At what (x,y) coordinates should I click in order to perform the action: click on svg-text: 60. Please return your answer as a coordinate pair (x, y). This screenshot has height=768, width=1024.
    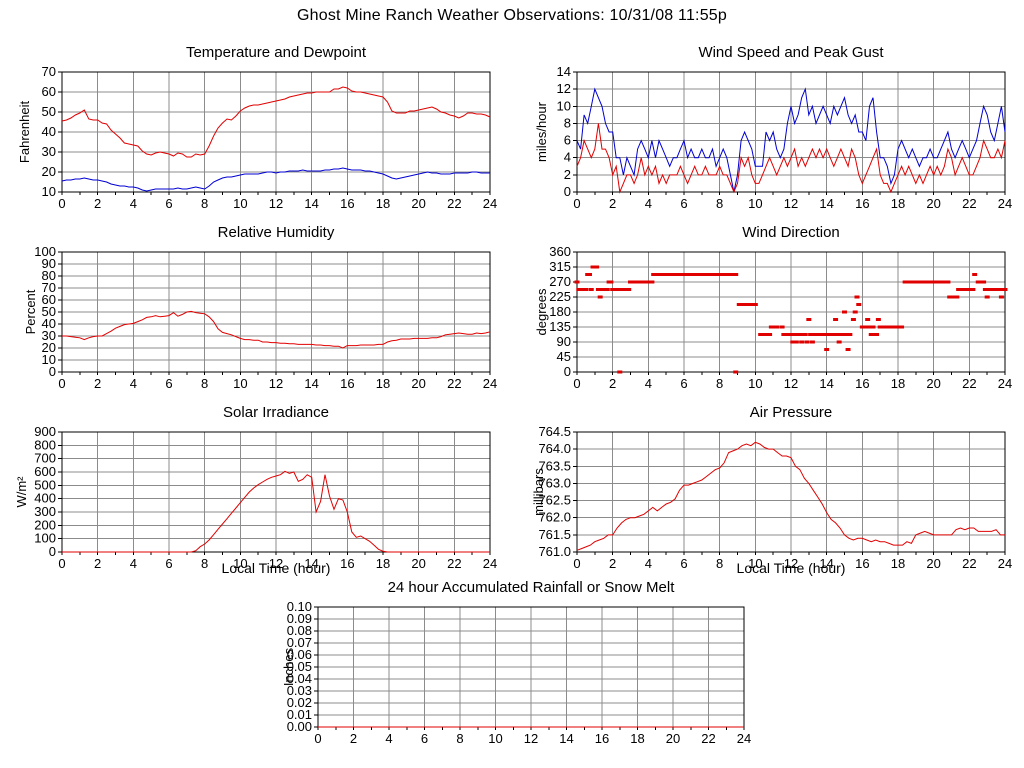
    Looking at the image, I should click on (49, 91).